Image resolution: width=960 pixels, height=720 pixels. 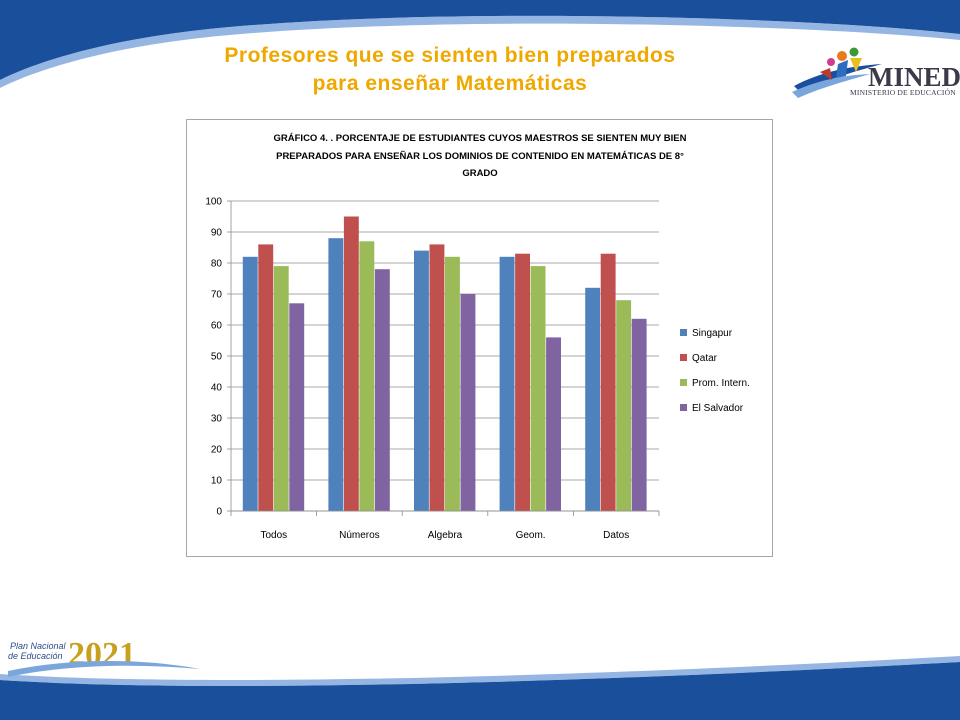 What do you see at coordinates (718, 408) in the screenshot?
I see `legend-label: El Salvador` at bounding box center [718, 408].